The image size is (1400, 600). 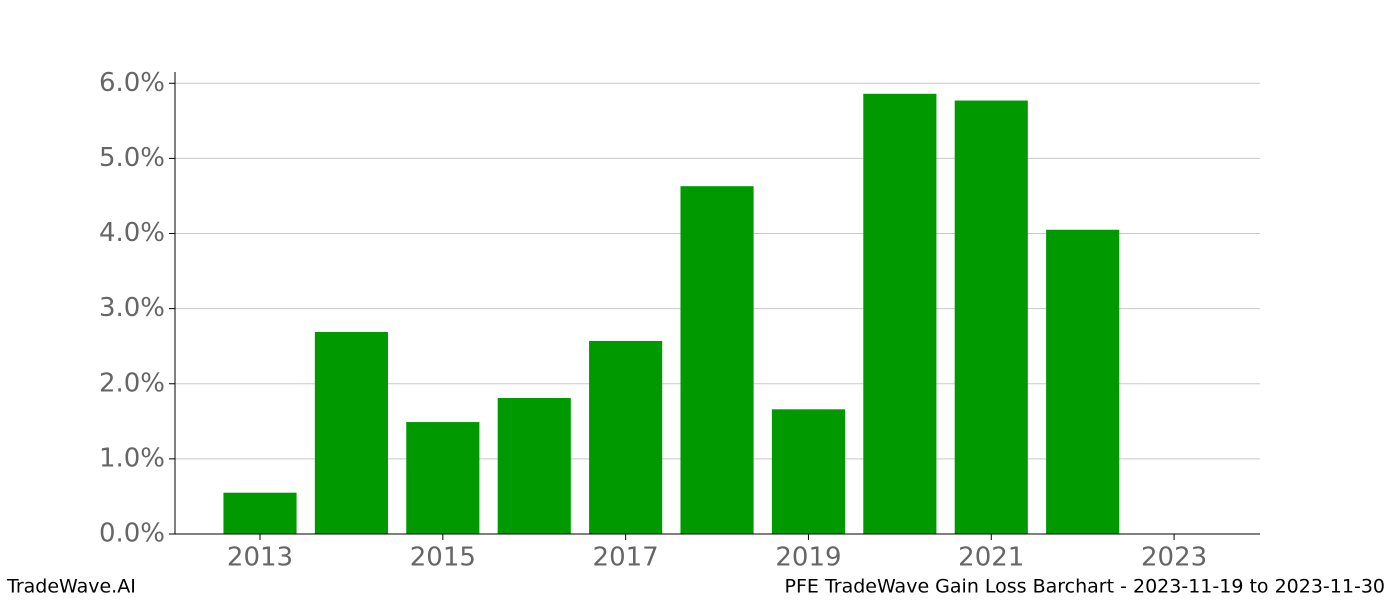 What do you see at coordinates (1174, 558) in the screenshot?
I see `x-tick-label: 2023` at bounding box center [1174, 558].